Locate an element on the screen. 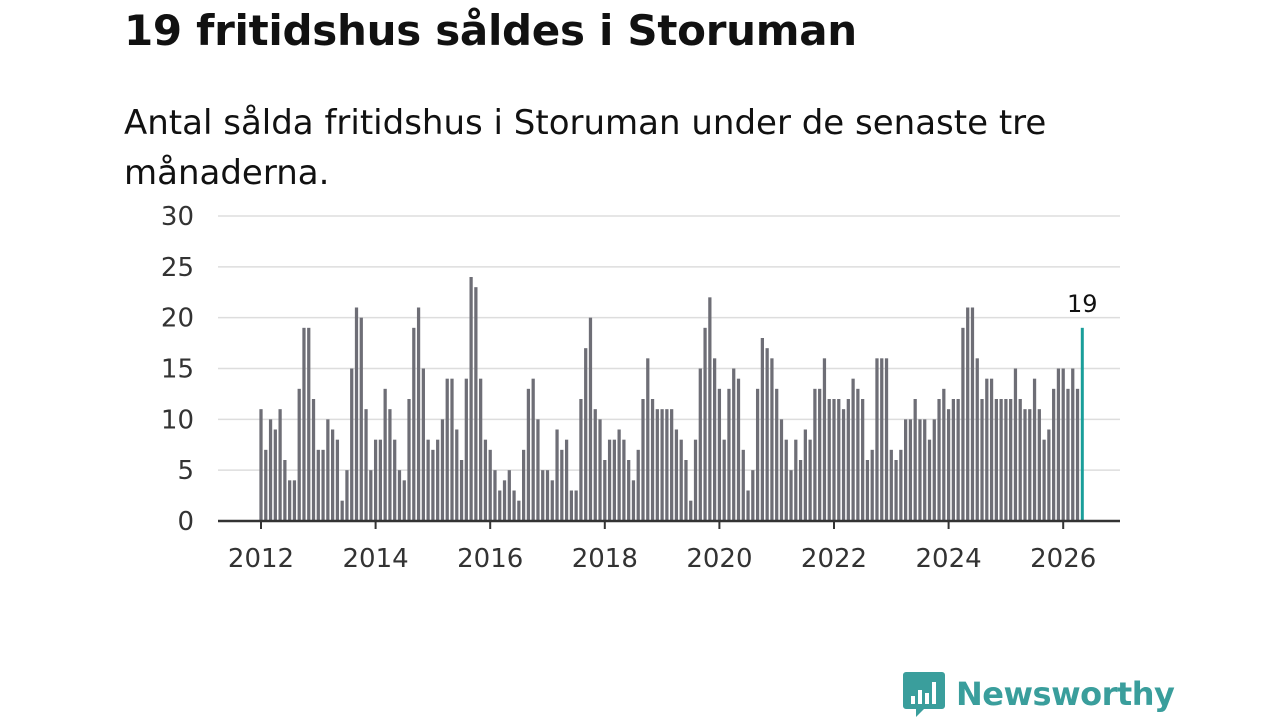  brand-name: Newsworthy is located at coordinates (1065, 694).